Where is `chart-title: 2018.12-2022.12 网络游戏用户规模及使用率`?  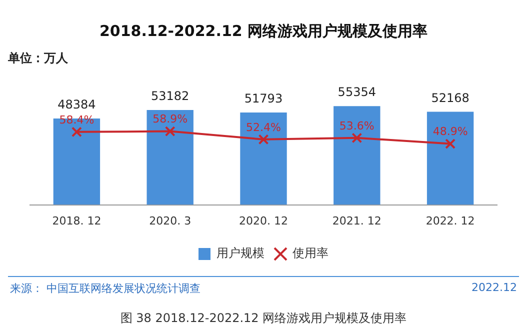 chart-title: 2018.12-2022.12 网络游戏用户规模及使用率 is located at coordinates (263, 31).